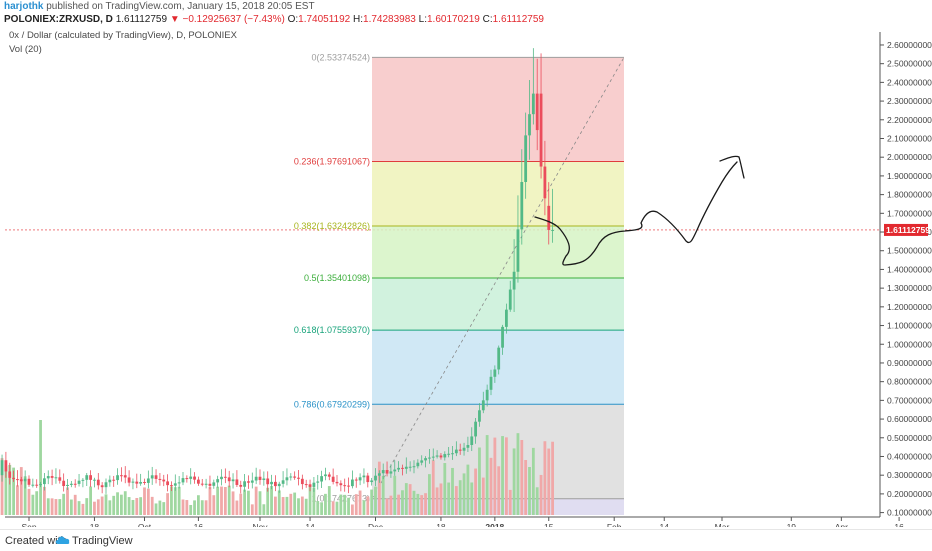 The image size is (932, 551). What do you see at coordinates (293, 19) in the screenshot?
I see `open-label: O:` at bounding box center [293, 19].